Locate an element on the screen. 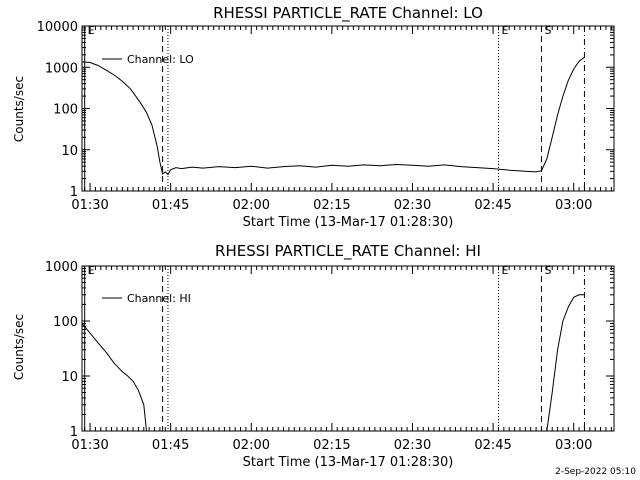 The height and width of the screenshot is (480, 640). y-tick-label: 10000 is located at coordinates (57, 27).